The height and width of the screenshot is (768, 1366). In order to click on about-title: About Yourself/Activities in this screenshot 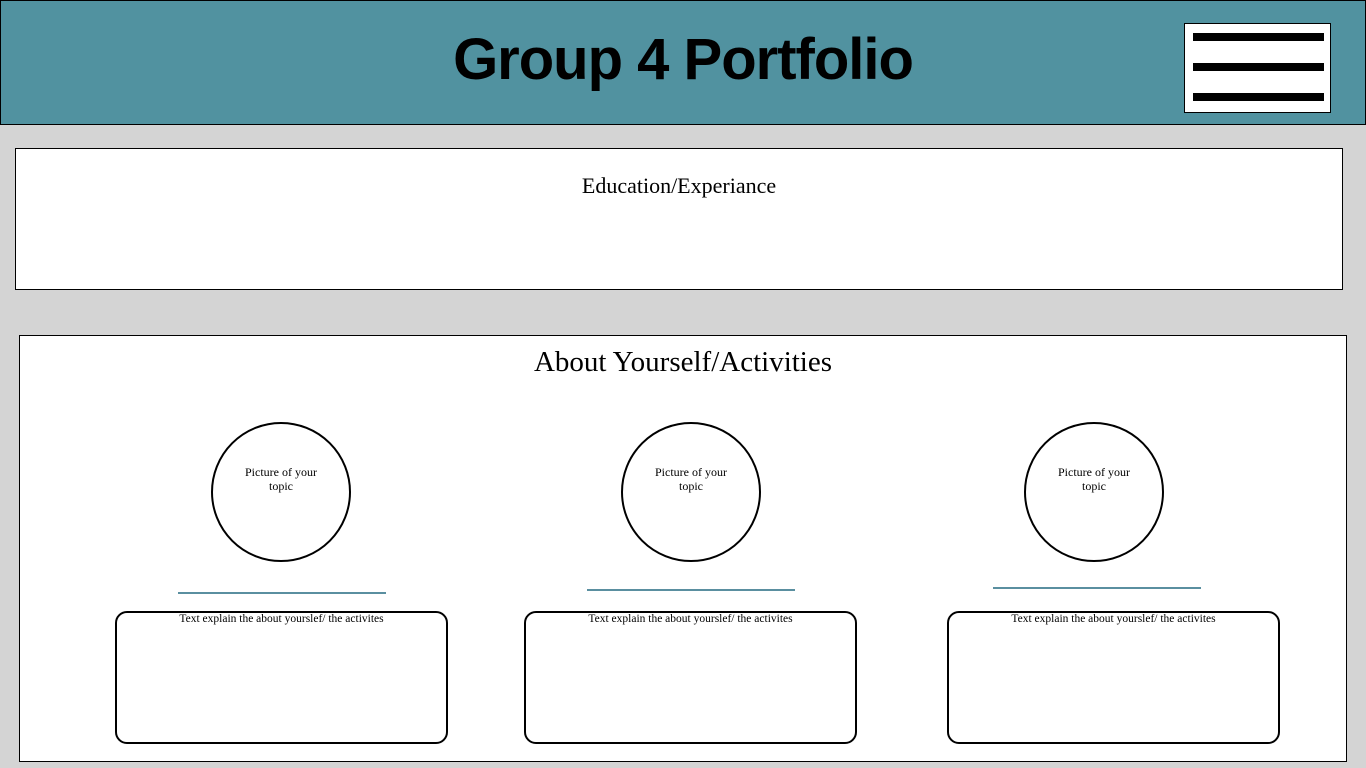, I will do `click(683, 362)`.